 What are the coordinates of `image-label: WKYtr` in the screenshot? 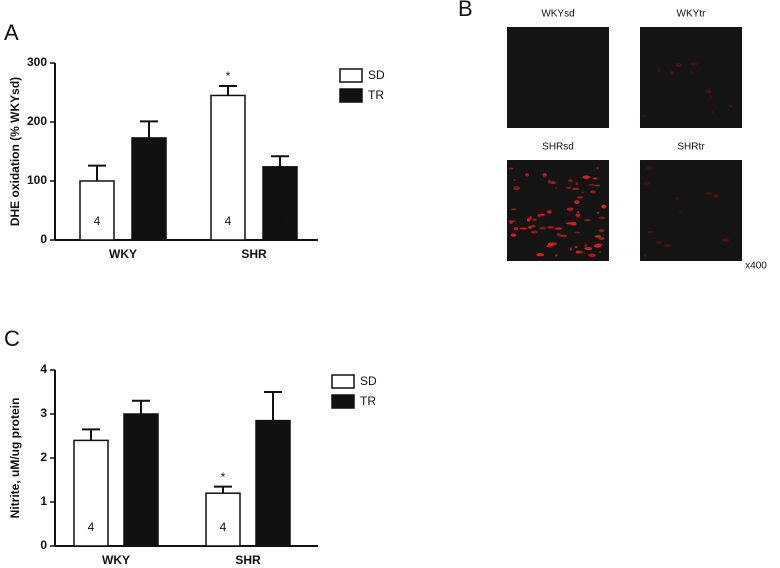 It's located at (692, 14).